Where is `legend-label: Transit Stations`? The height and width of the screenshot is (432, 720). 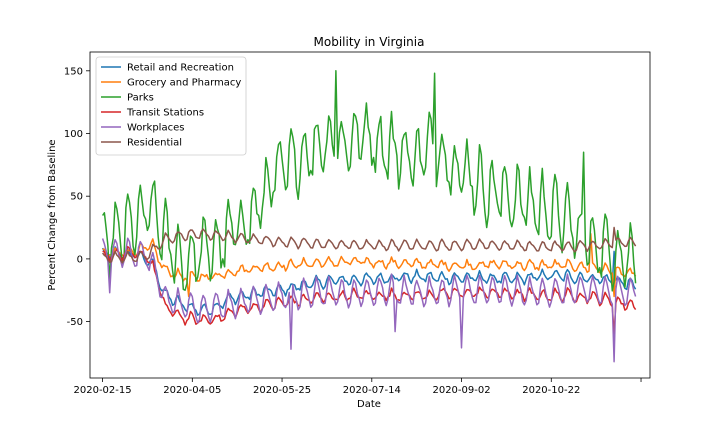
legend-label: Transit Stations is located at coordinates (165, 113).